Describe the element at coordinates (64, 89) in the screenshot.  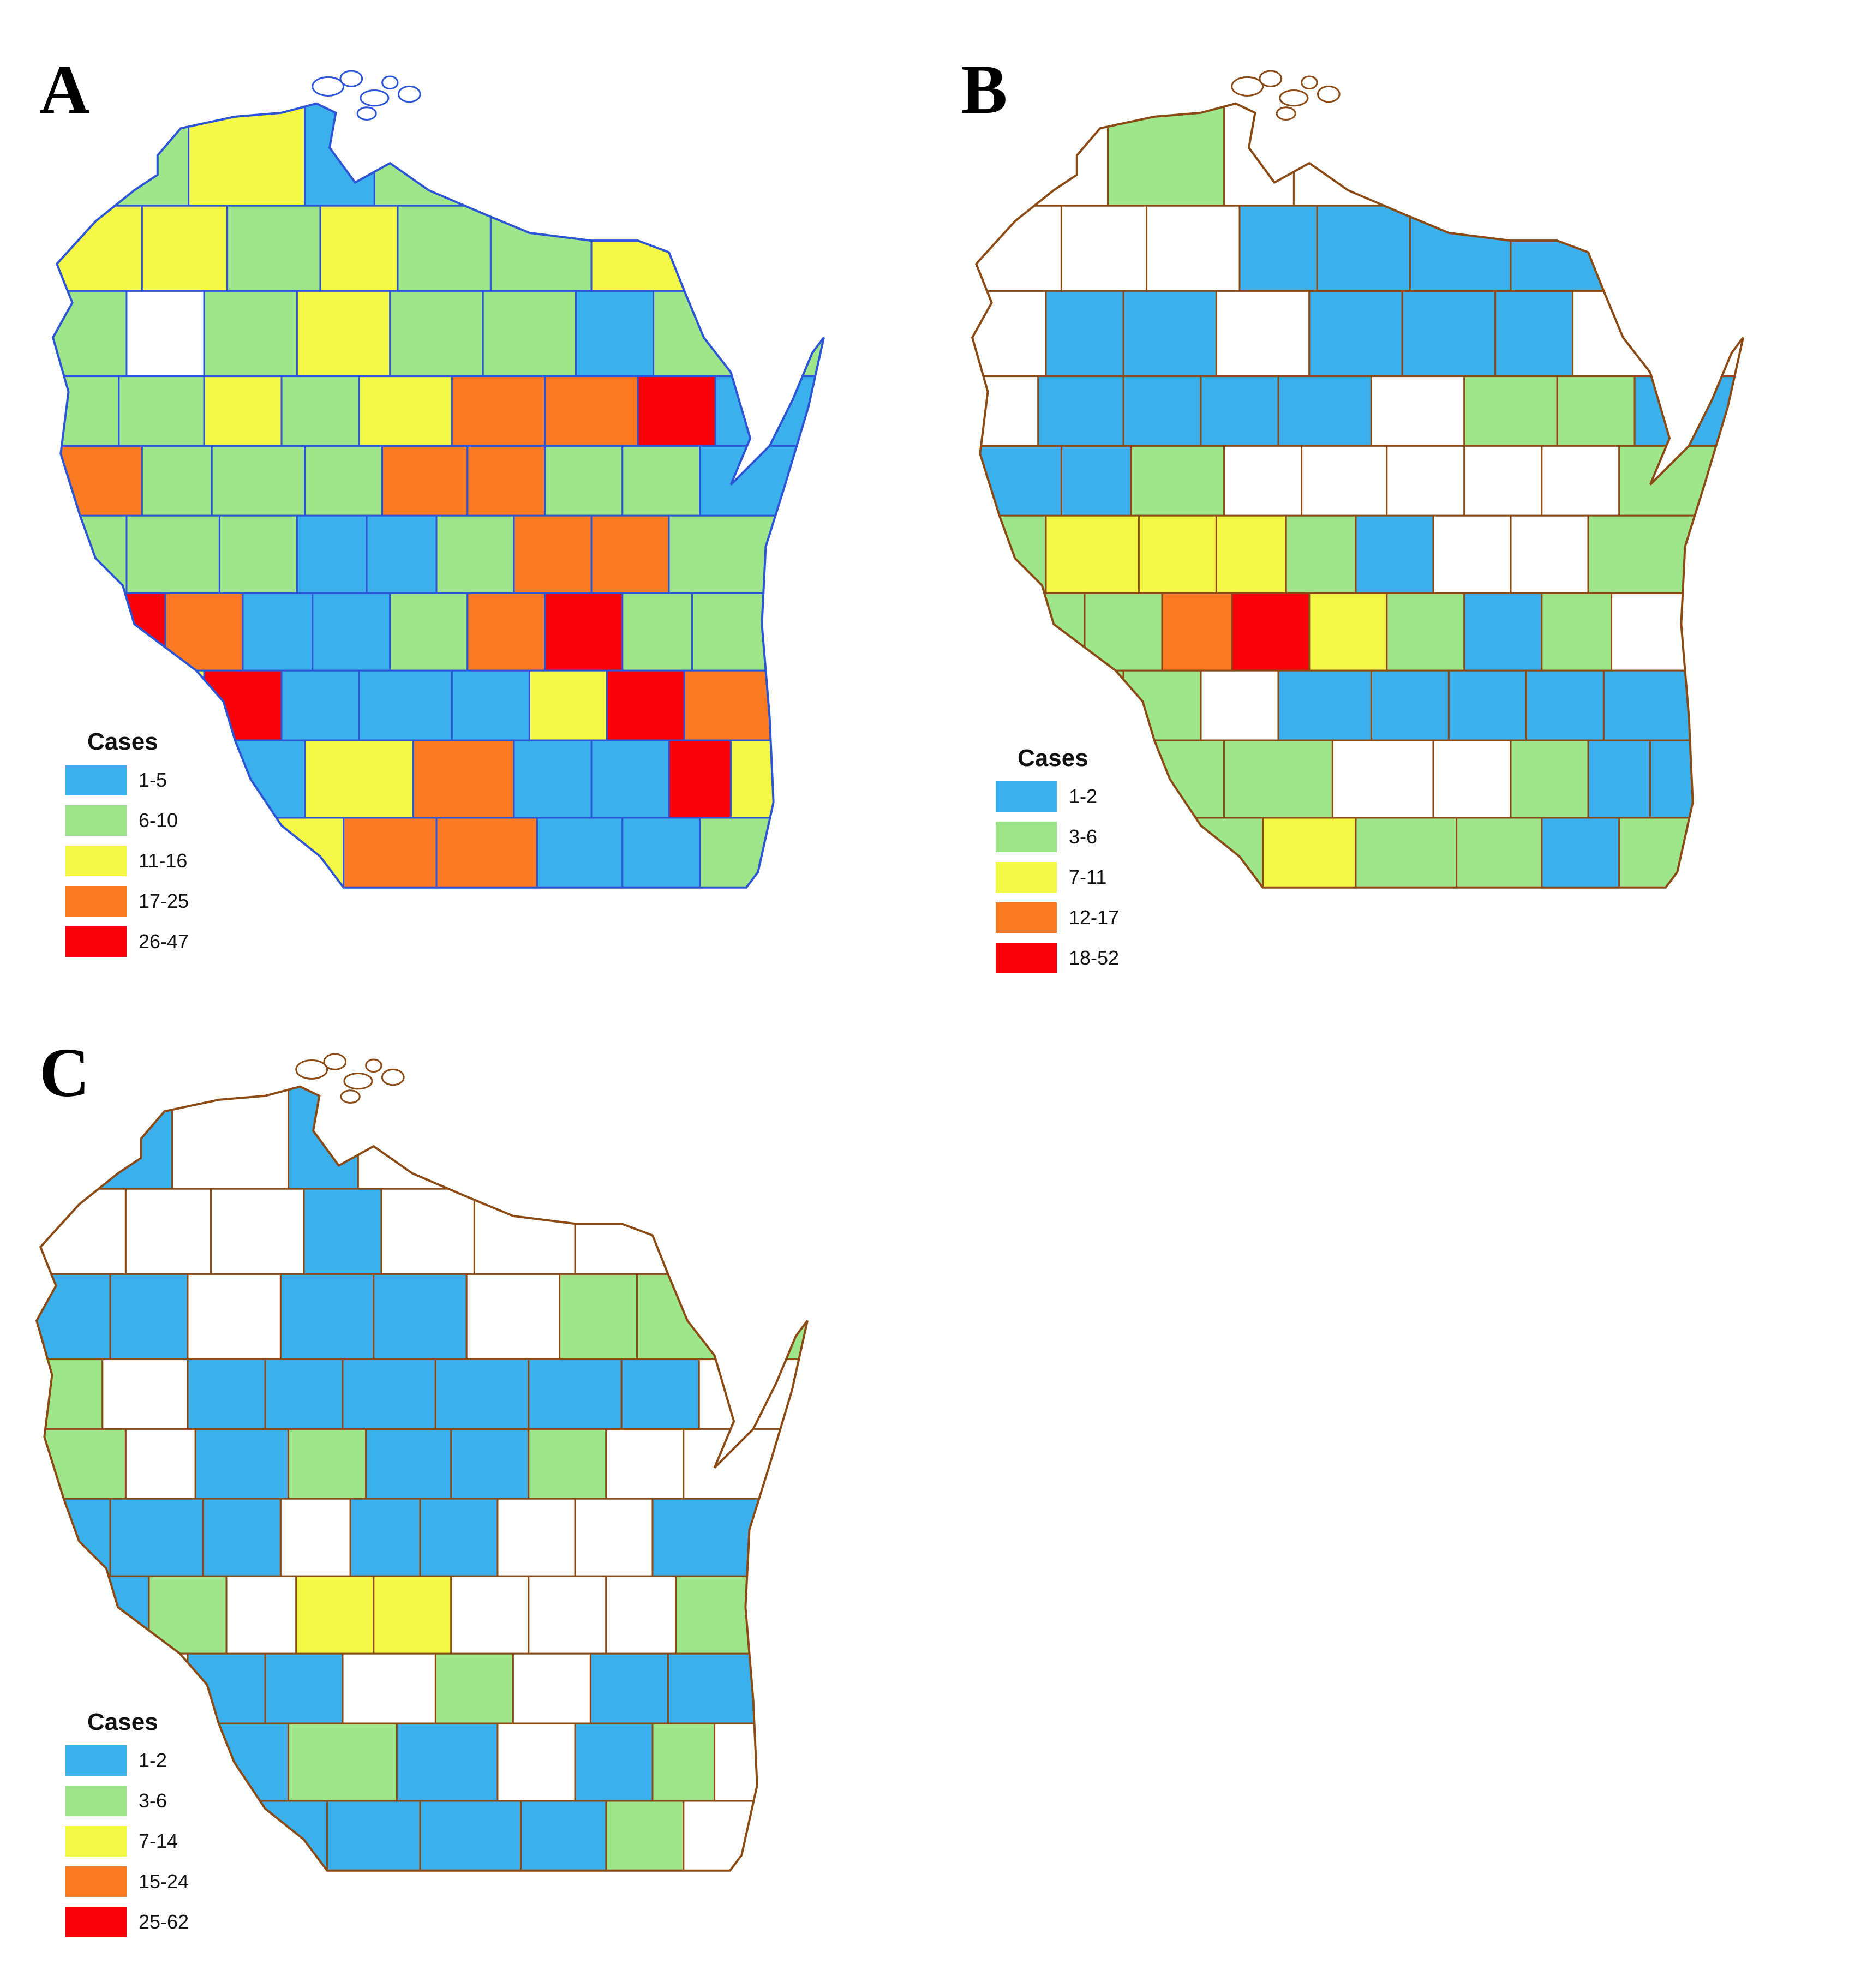
I see `panel-letter-a: A` at that location.